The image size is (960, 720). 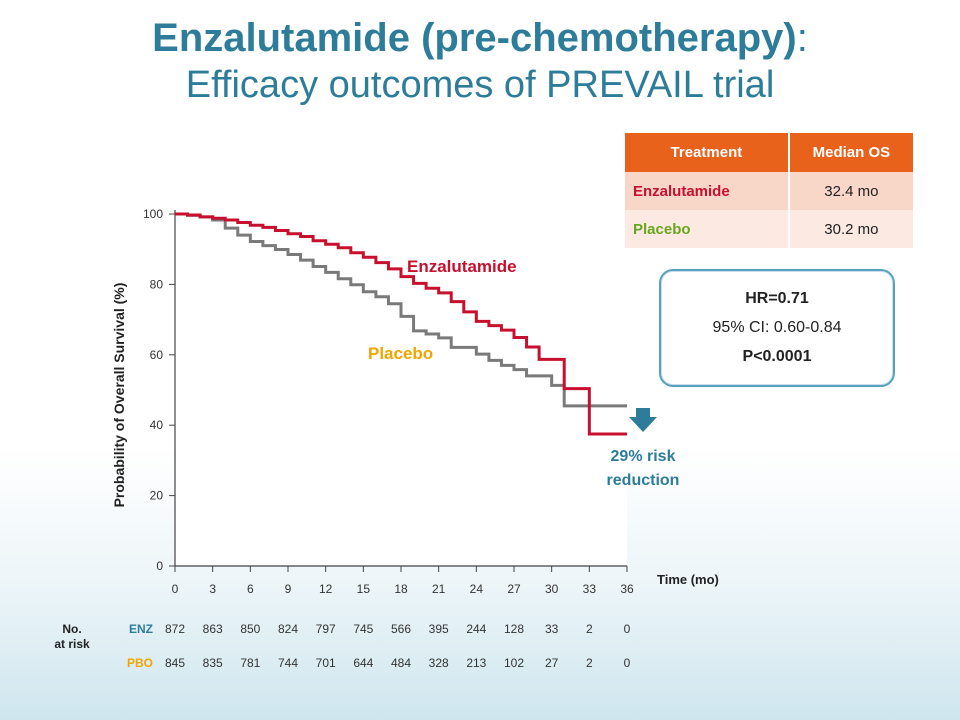 I want to click on risk-value: 395, so click(x=439, y=629).